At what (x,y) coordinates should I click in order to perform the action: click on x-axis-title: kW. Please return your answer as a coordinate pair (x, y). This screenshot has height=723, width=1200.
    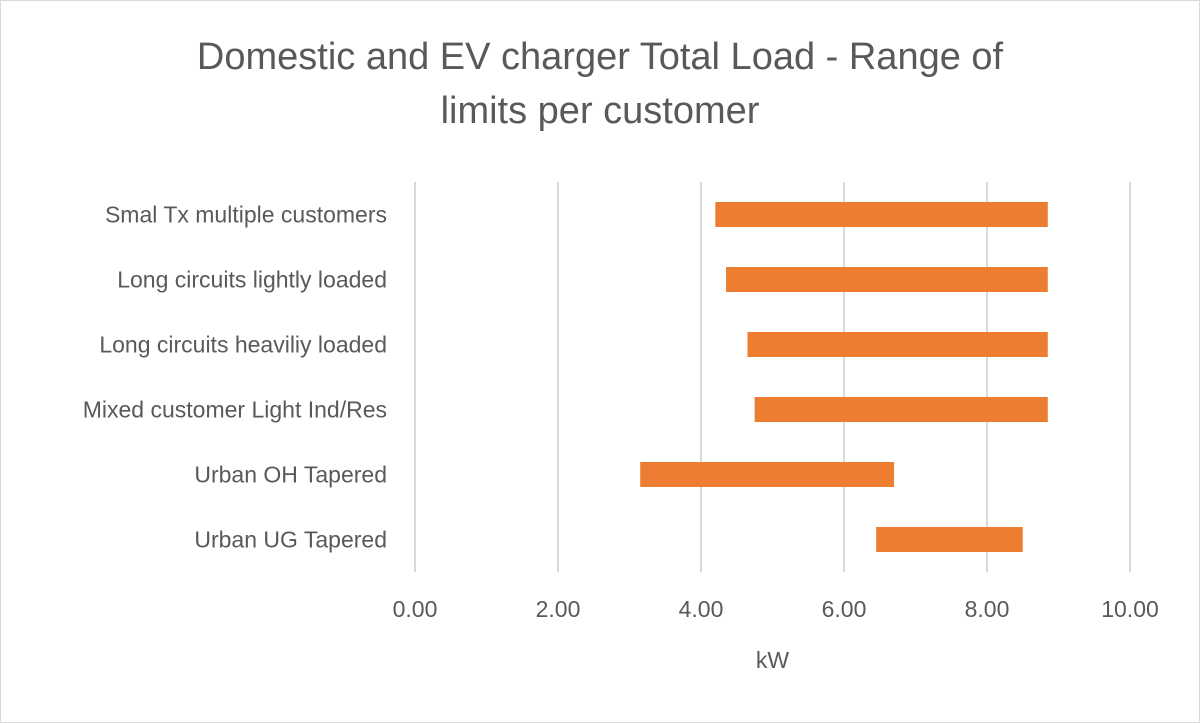
    Looking at the image, I should click on (773, 660).